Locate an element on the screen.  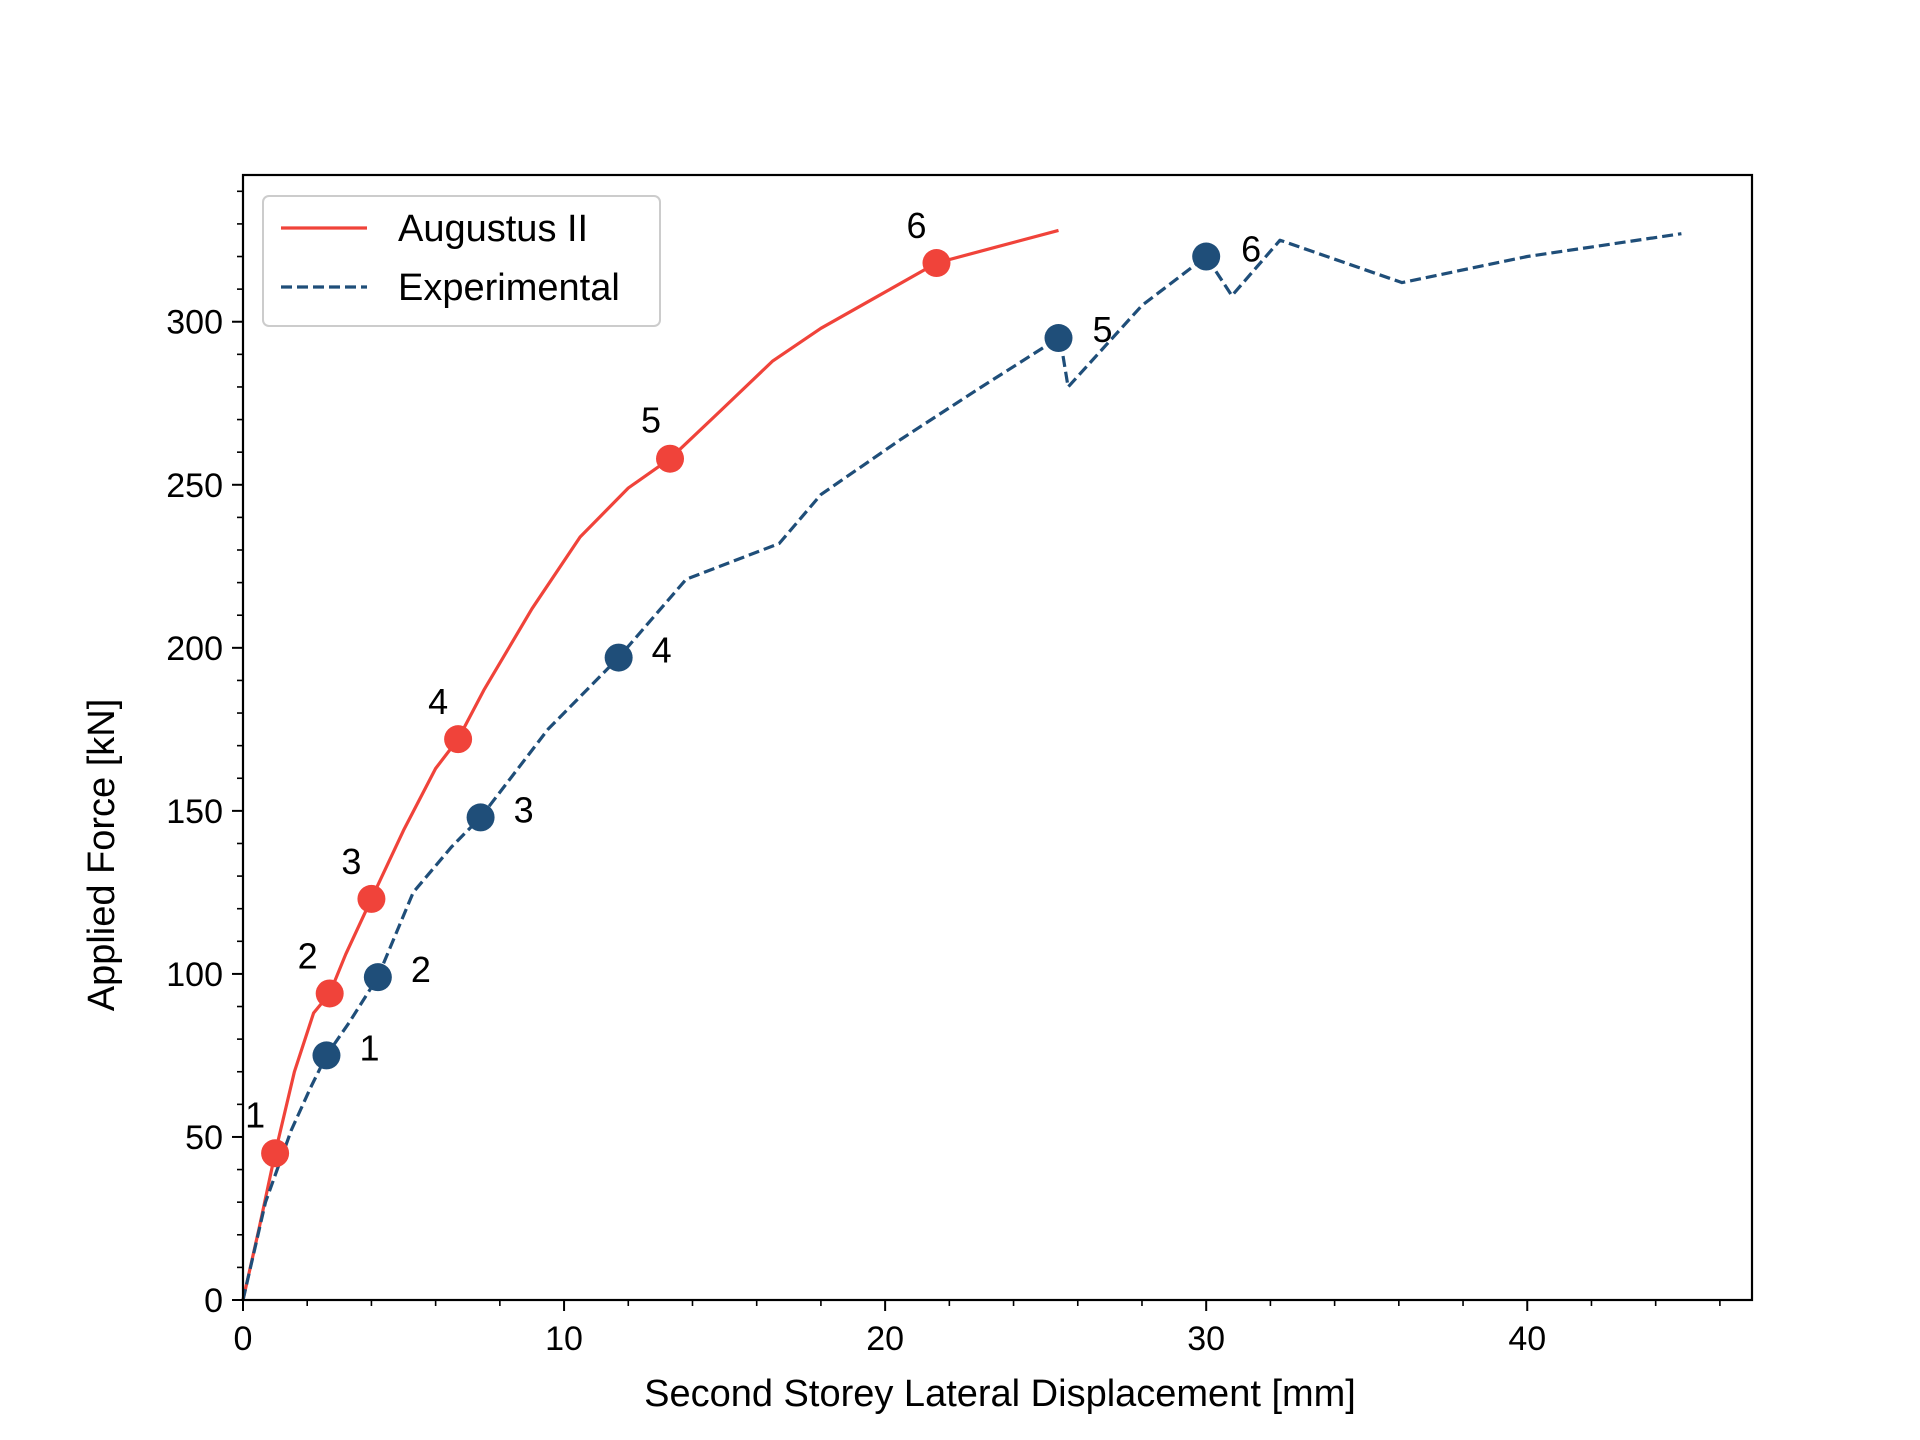
x-tick-label: 10 is located at coordinates (564, 1339).